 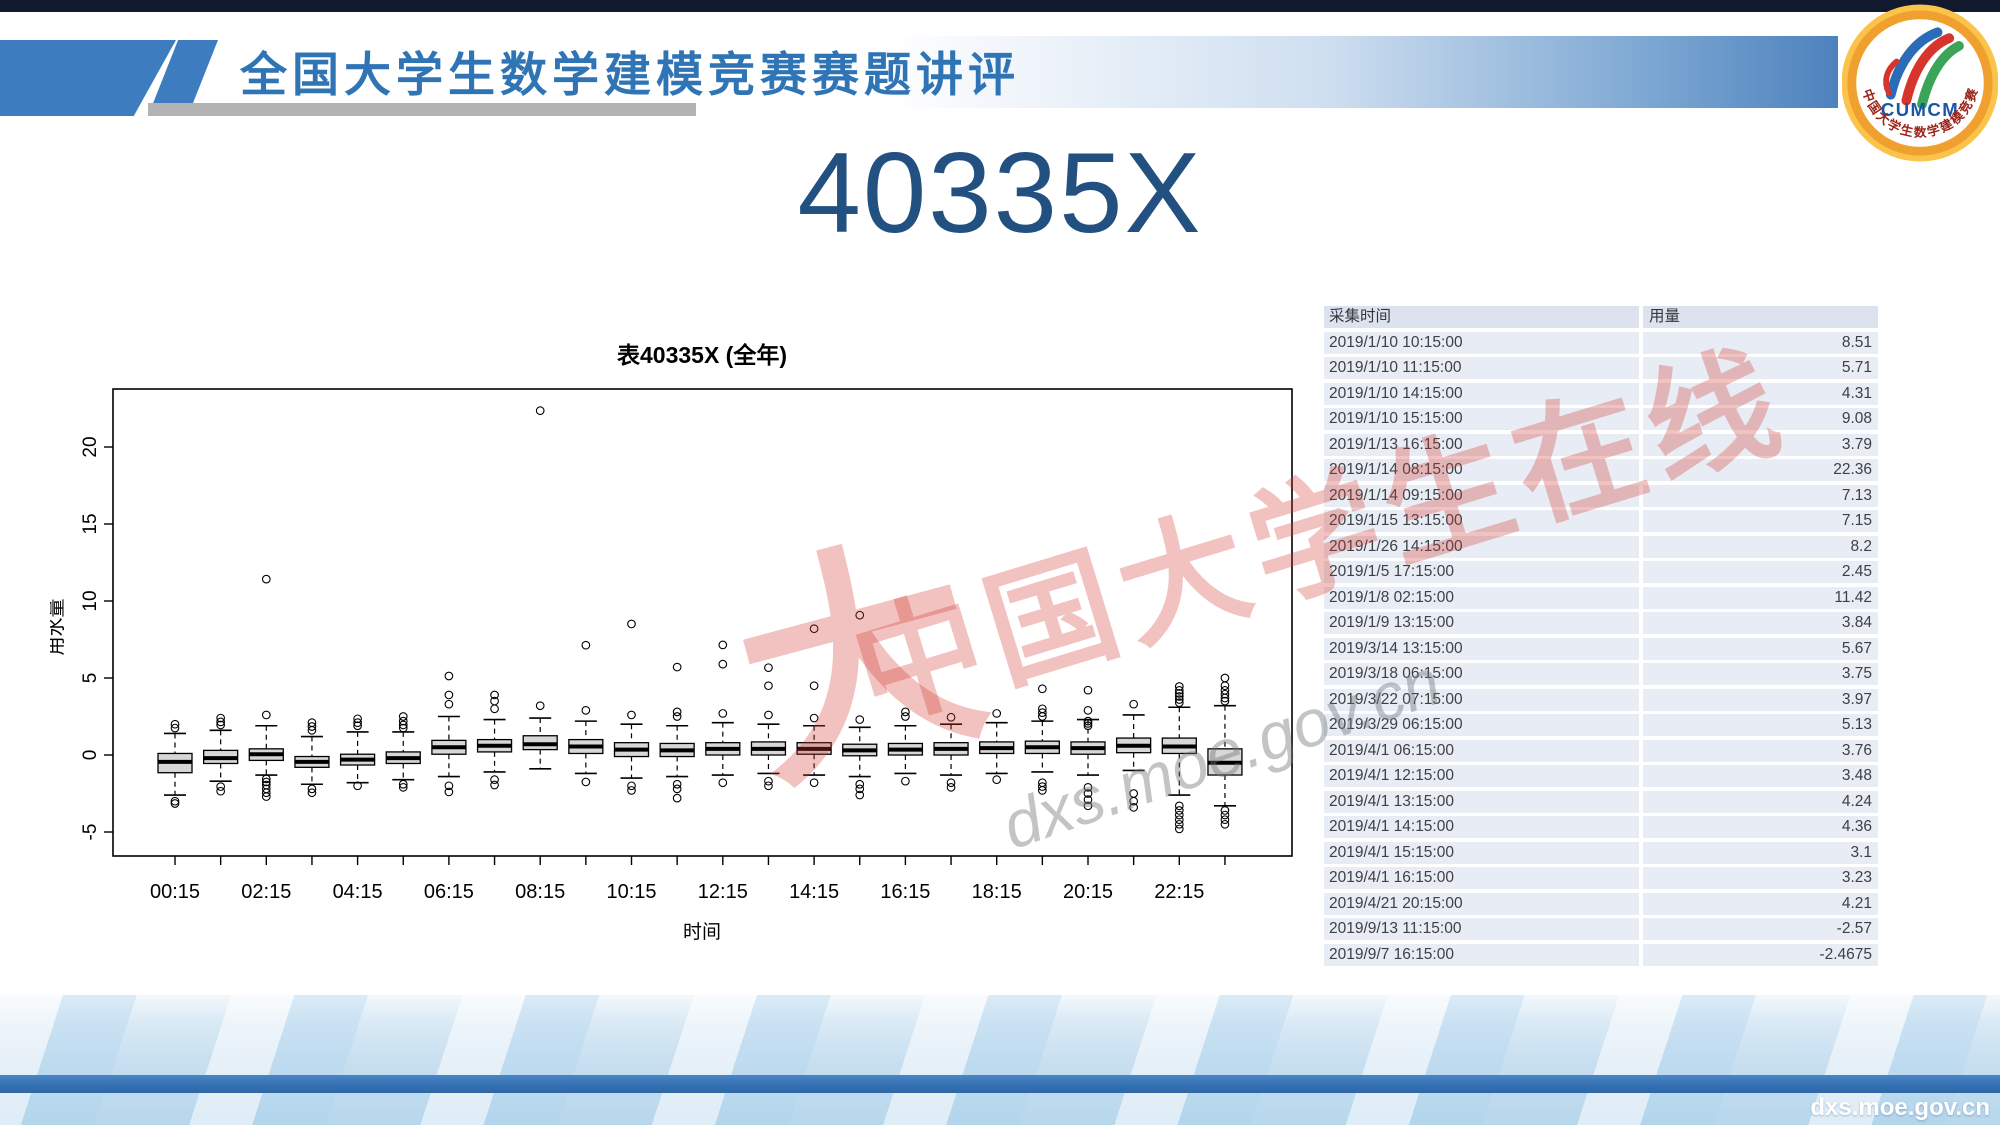 I want to click on table-row: 2019/4/1 15:15:00 3.1, so click(x=1601, y=852).